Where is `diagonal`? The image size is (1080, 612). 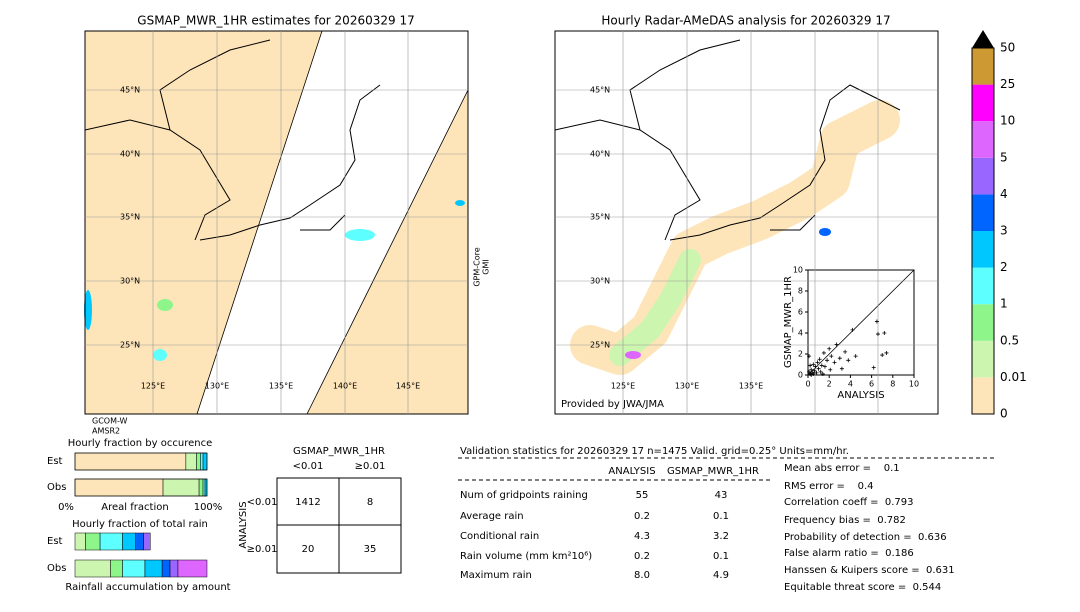 diagonal is located at coordinates (861, 322).